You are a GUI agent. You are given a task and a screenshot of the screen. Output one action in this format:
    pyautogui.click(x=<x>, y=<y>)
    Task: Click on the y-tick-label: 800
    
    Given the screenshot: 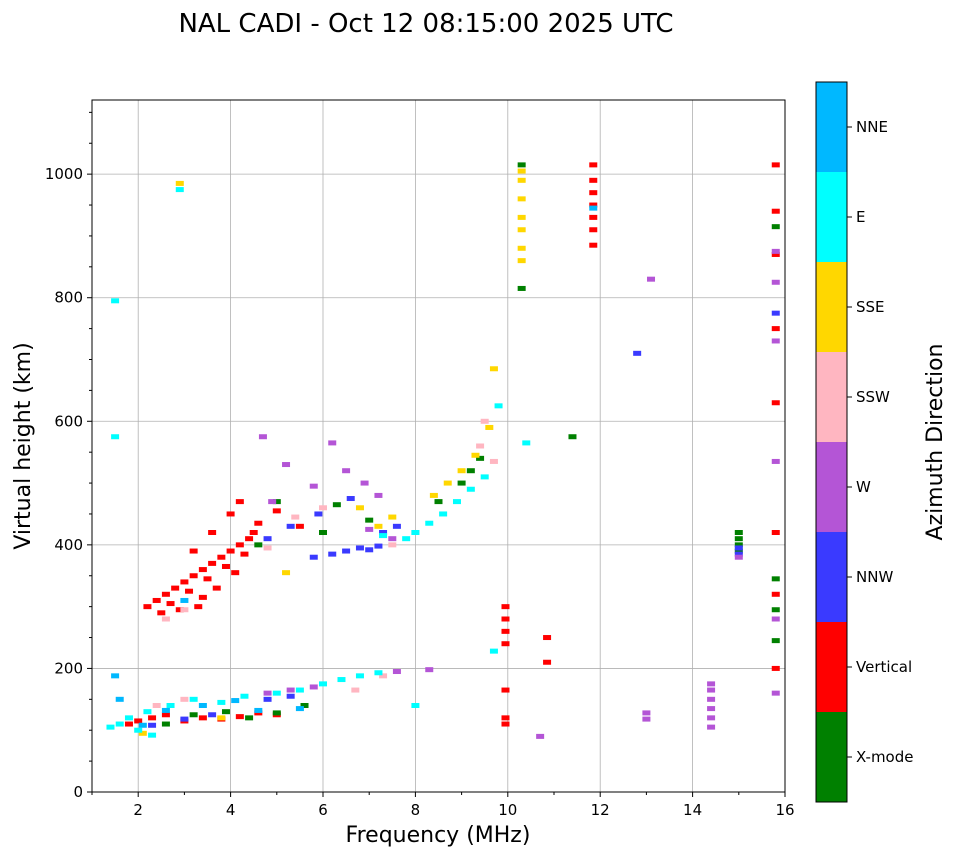 What is the action you would take?
    pyautogui.click(x=68, y=298)
    